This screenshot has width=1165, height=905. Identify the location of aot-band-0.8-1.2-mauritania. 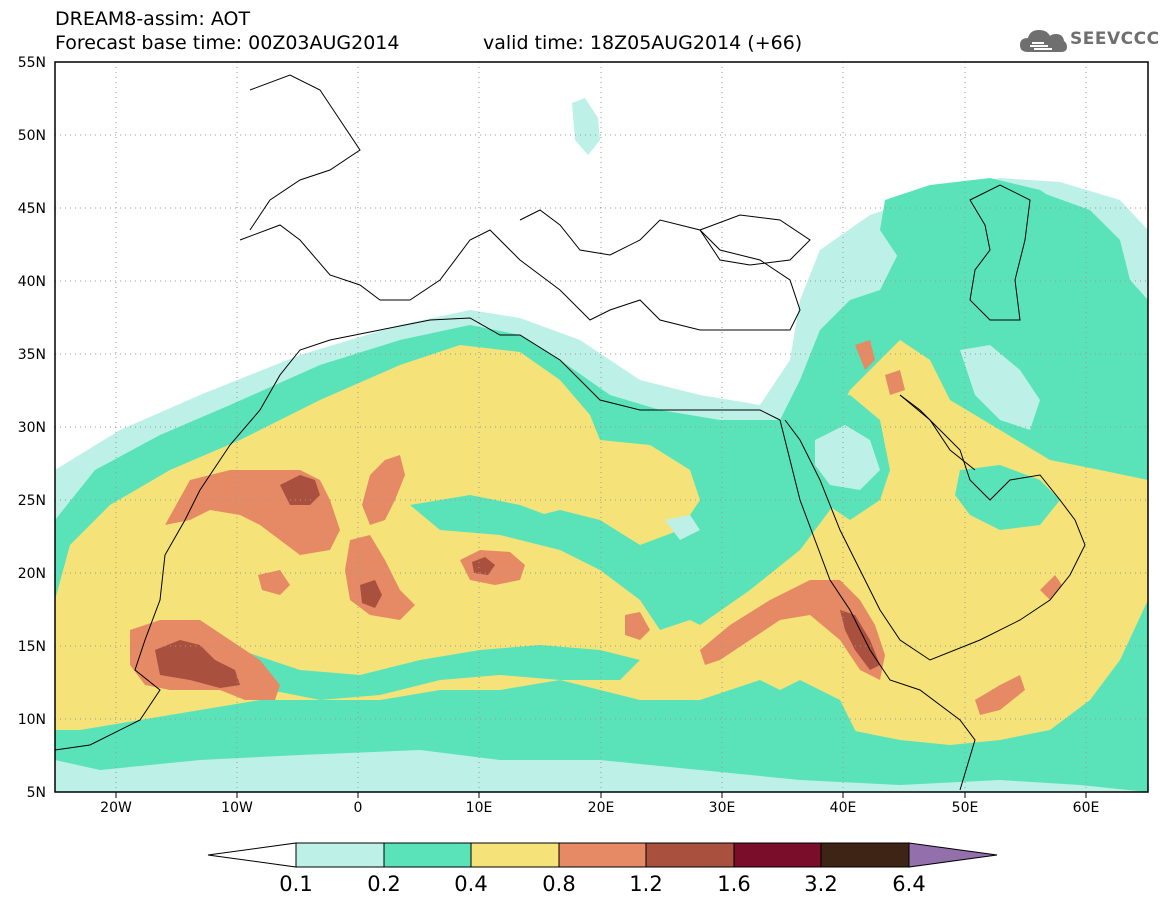
(274, 582).